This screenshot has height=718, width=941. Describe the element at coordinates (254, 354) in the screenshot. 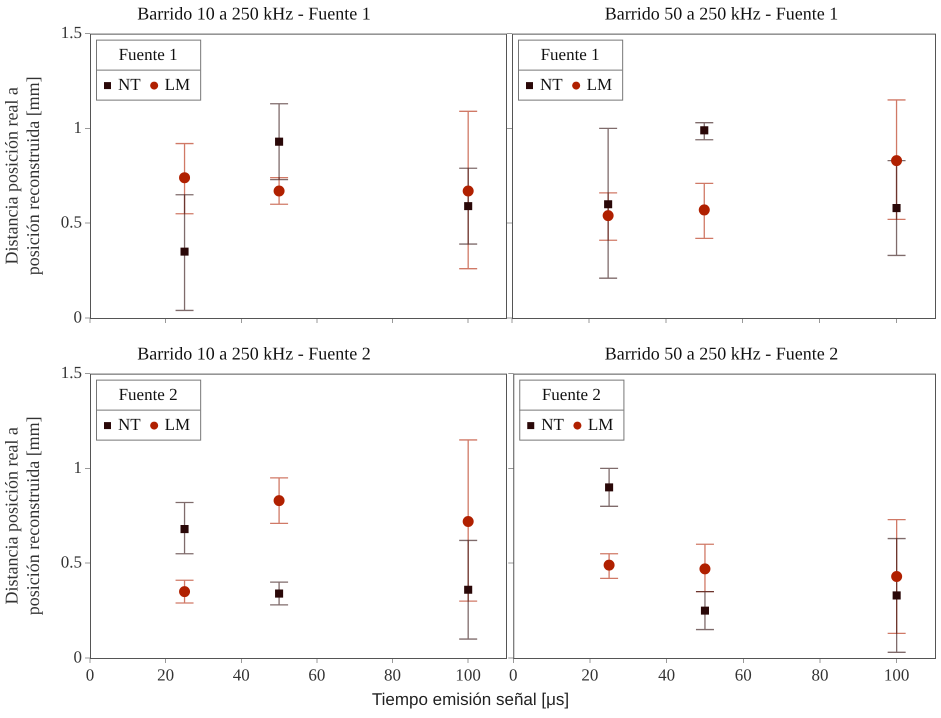

I see `chart-title: Barrido 10 a 250 kHz - Fuente 2` at that location.